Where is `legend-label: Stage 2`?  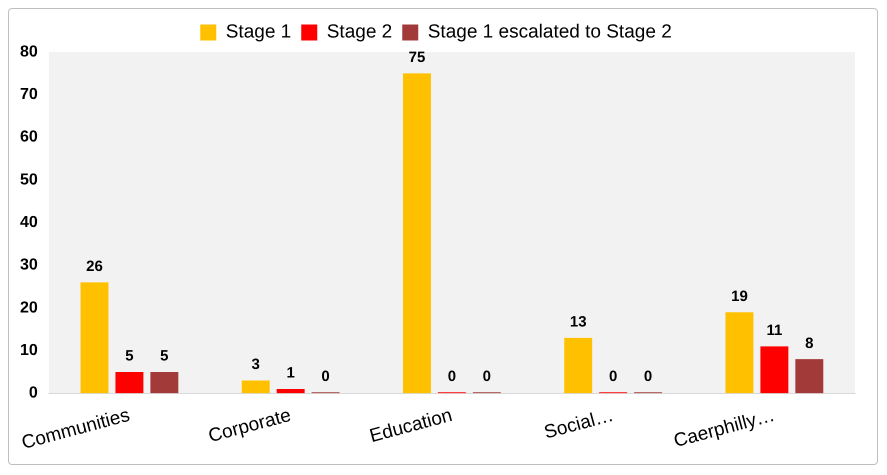 legend-label: Stage 2 is located at coordinates (359, 32).